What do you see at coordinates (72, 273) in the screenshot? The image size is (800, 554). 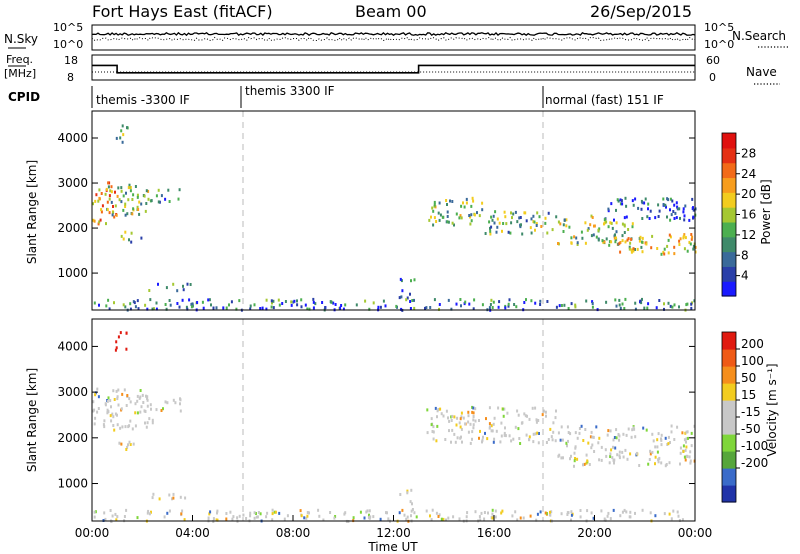 I see `y-tick-label: 1000` at bounding box center [72, 273].